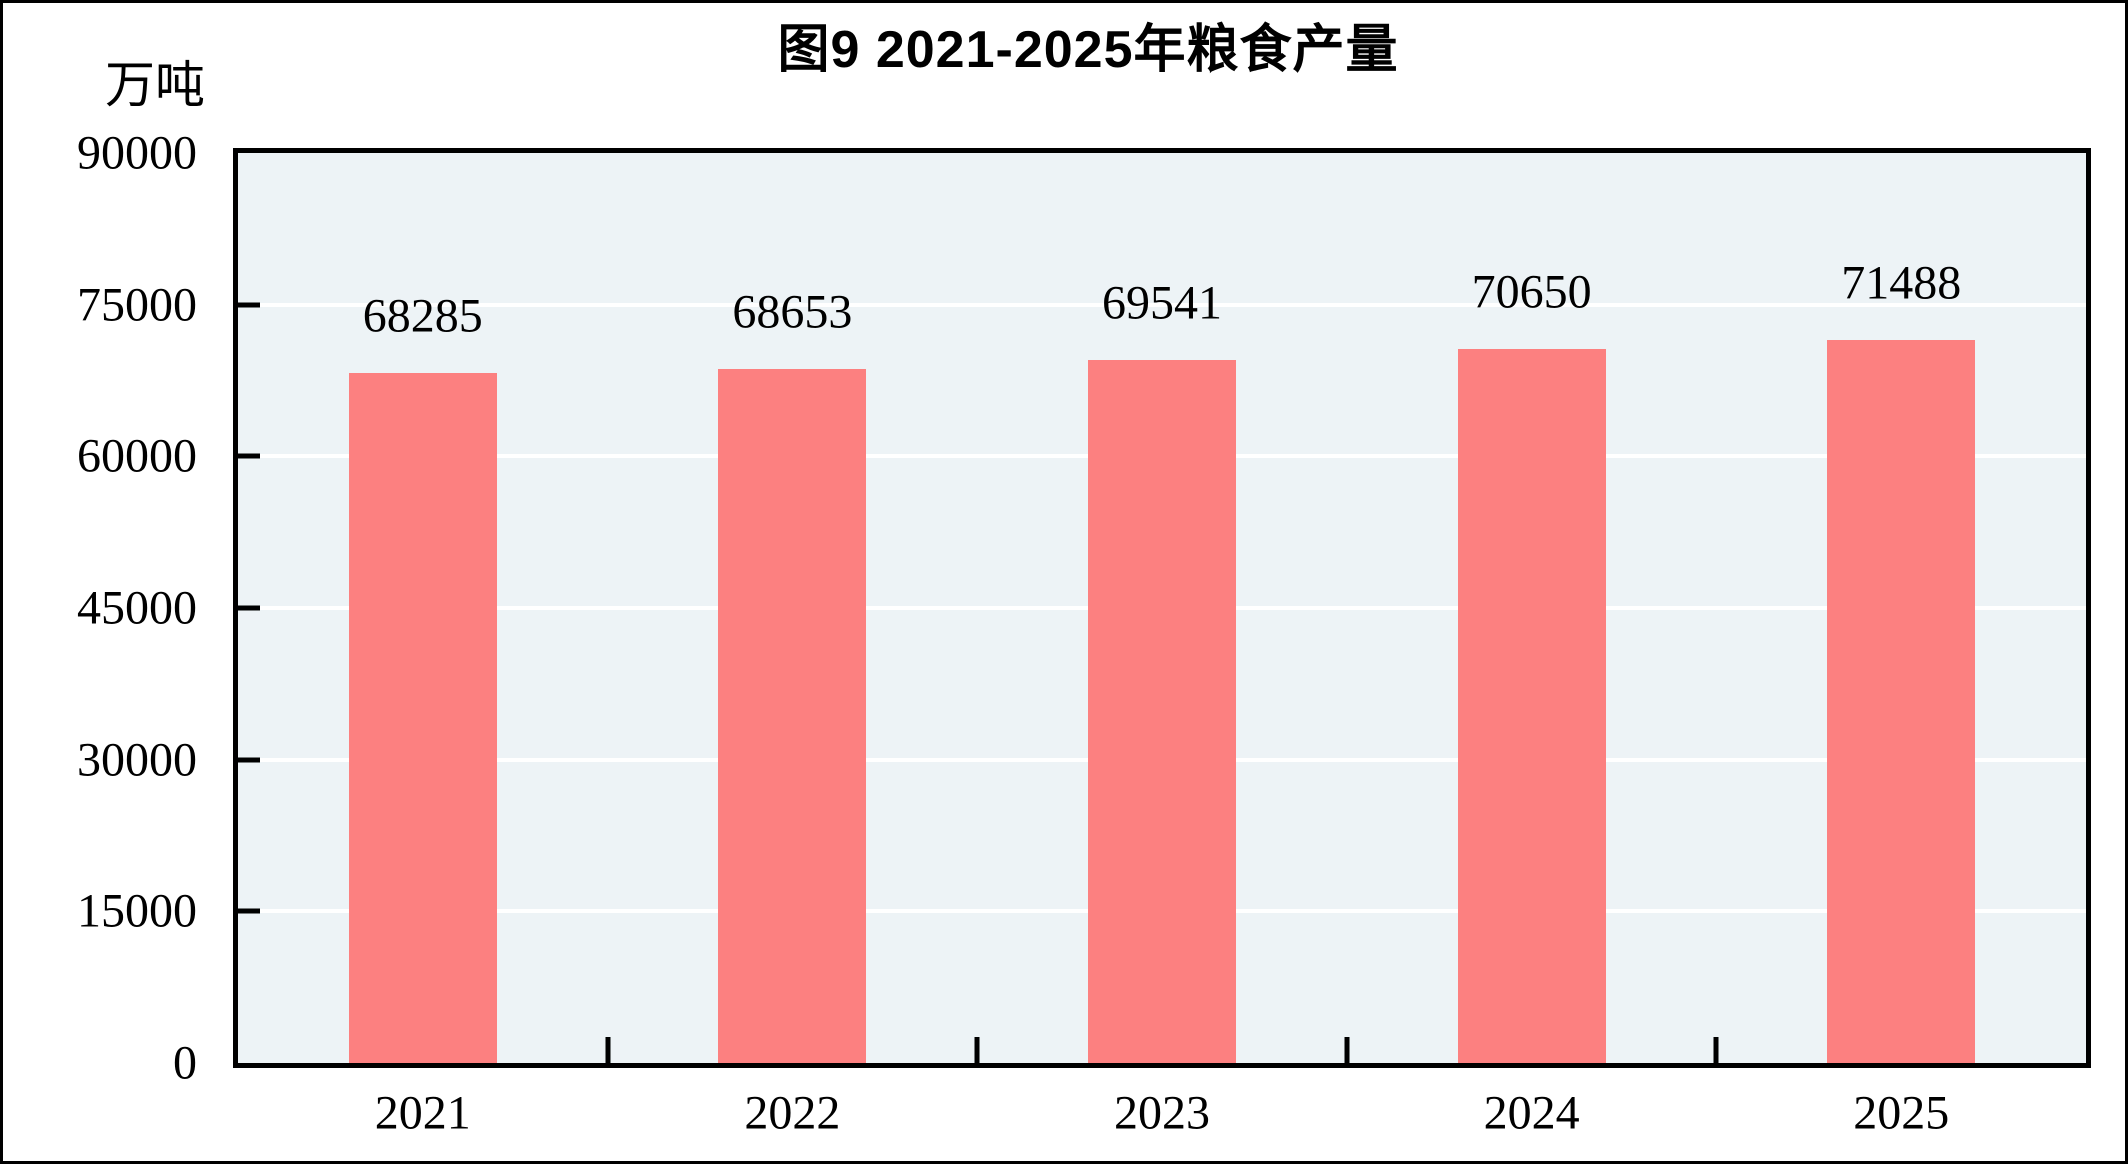 This screenshot has height=1164, width=2128. What do you see at coordinates (1901, 283) in the screenshot?
I see `bar-value-label-2025: 71488` at bounding box center [1901, 283].